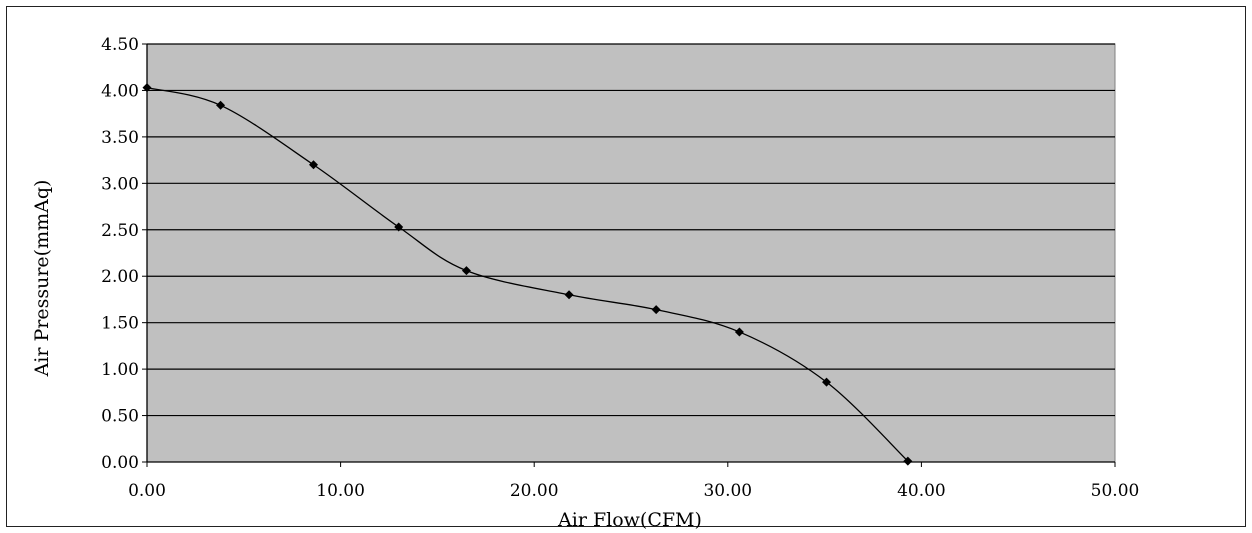 The image size is (1252, 533). I want to click on y-tick-label: 3.50, so click(120, 138).